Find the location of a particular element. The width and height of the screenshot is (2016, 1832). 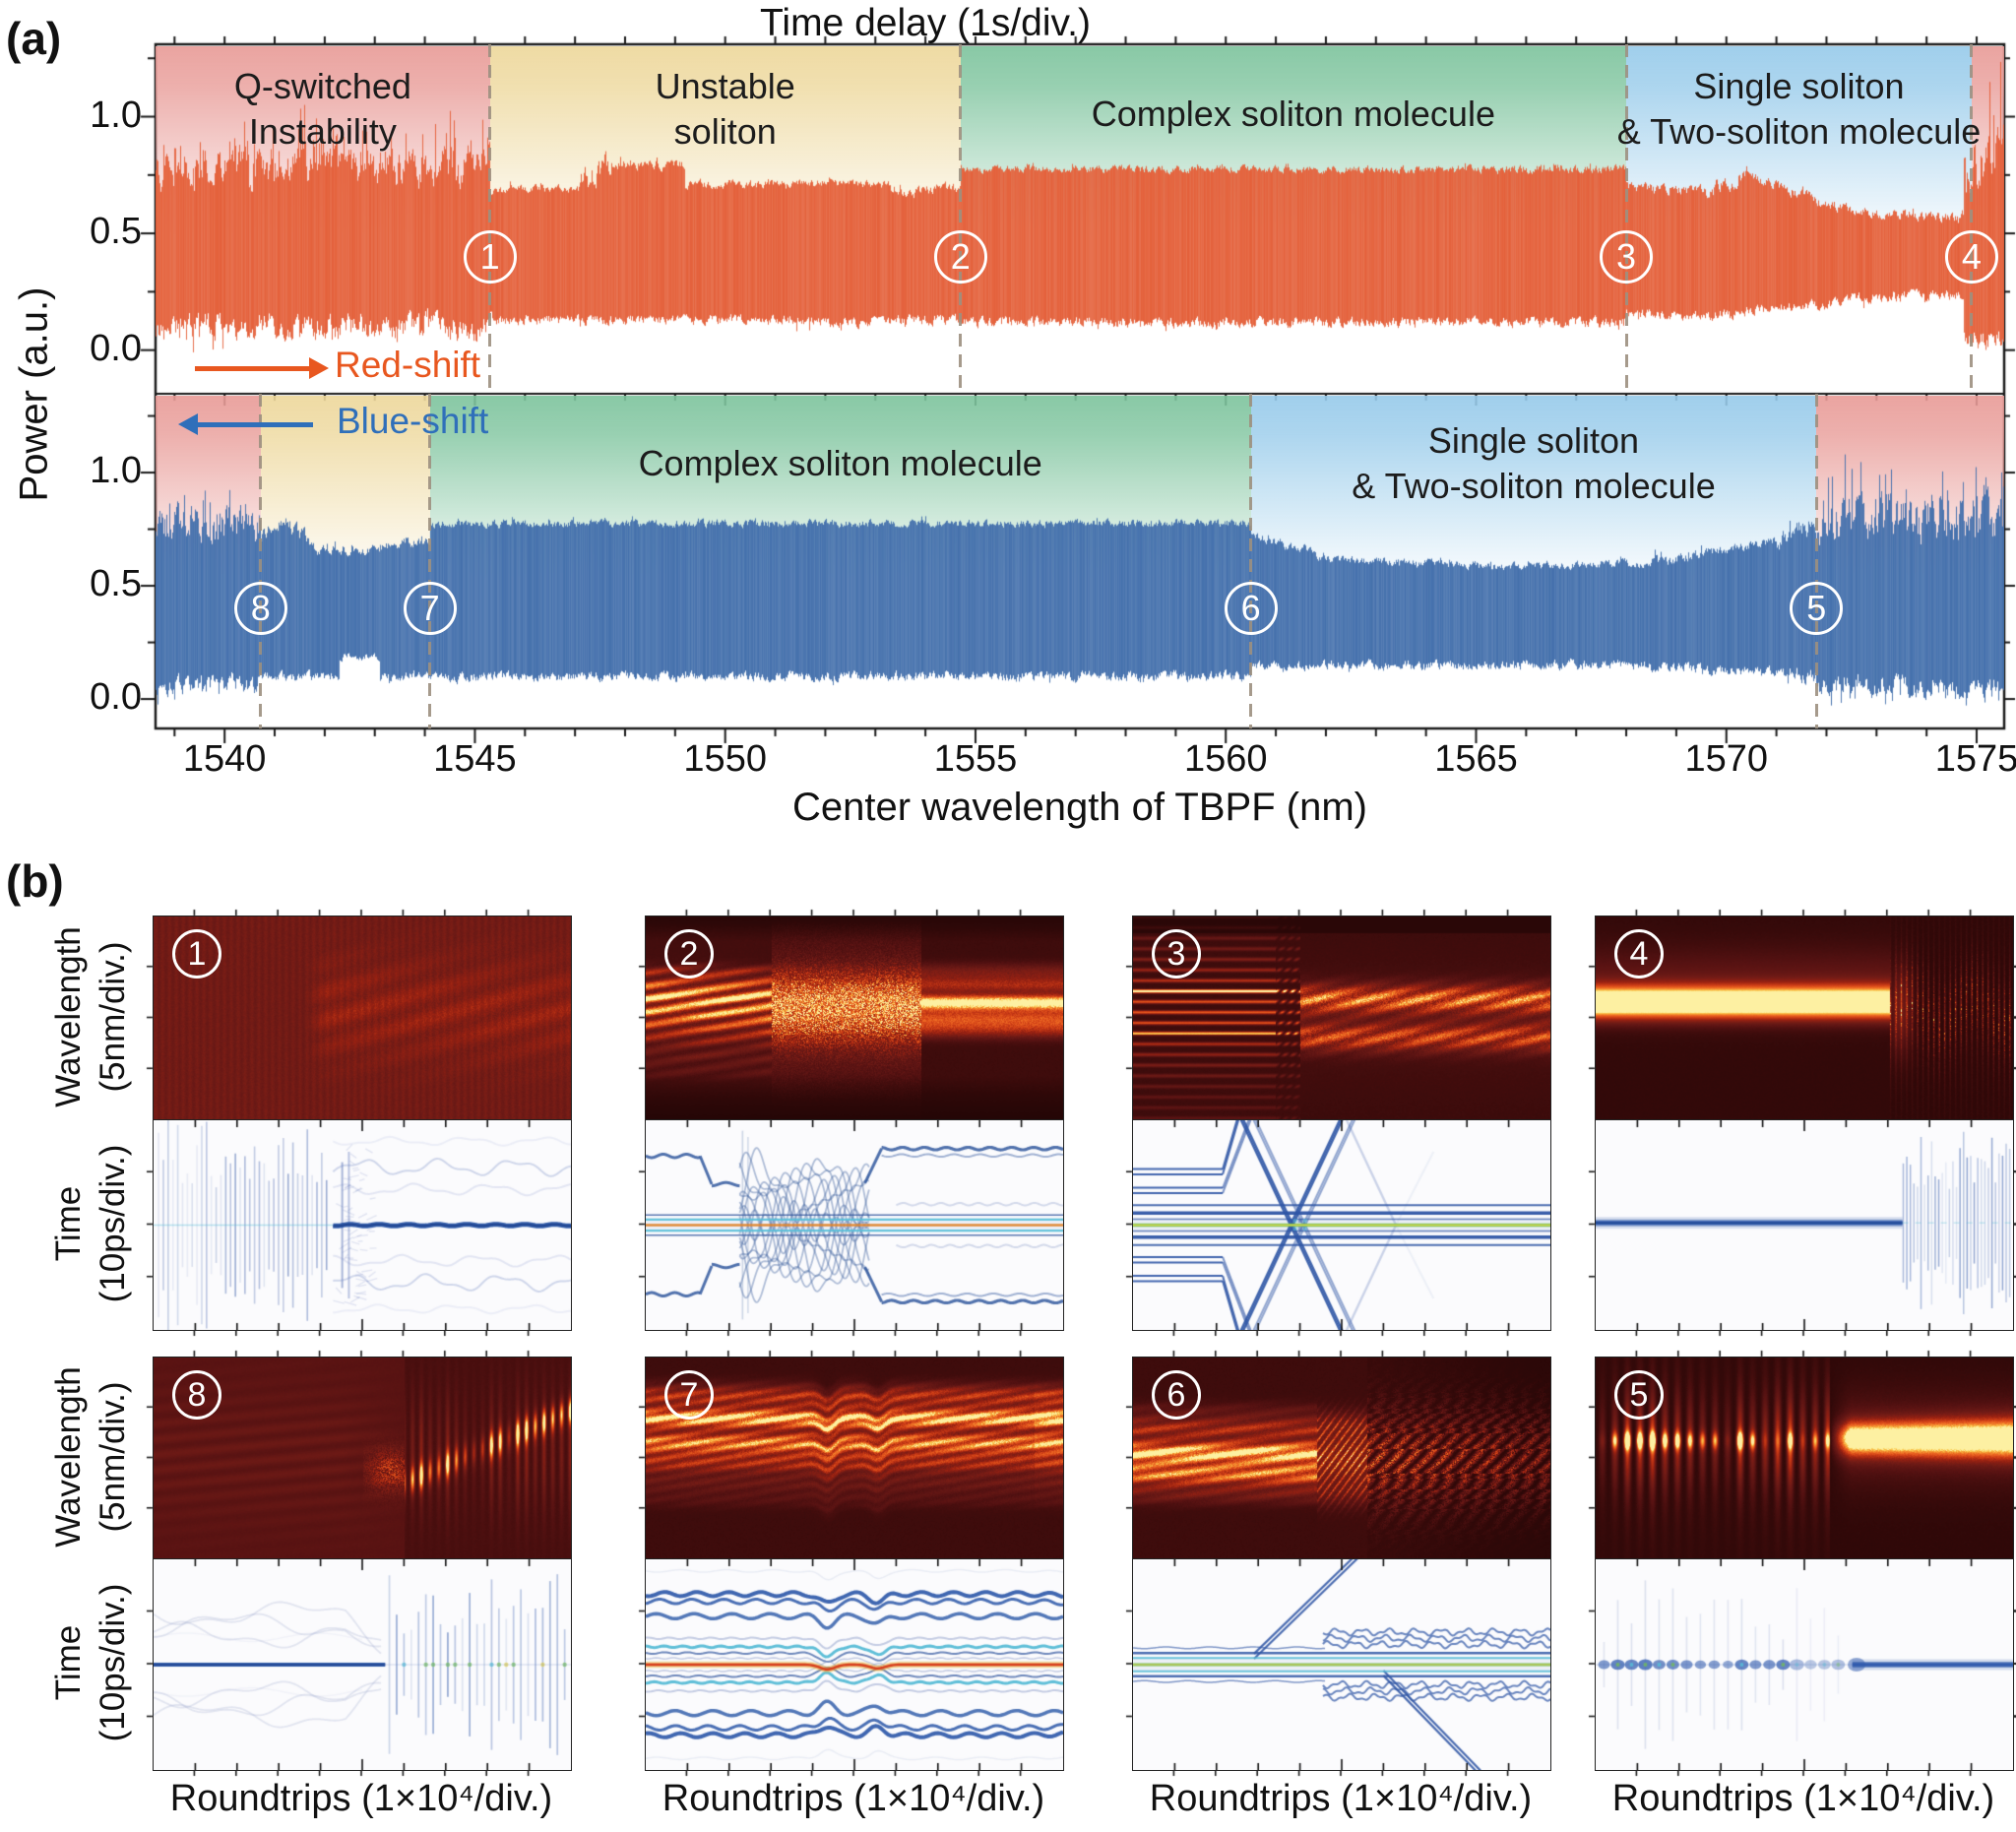

phase-marker-circle-1: 1 is located at coordinates (196, 954).